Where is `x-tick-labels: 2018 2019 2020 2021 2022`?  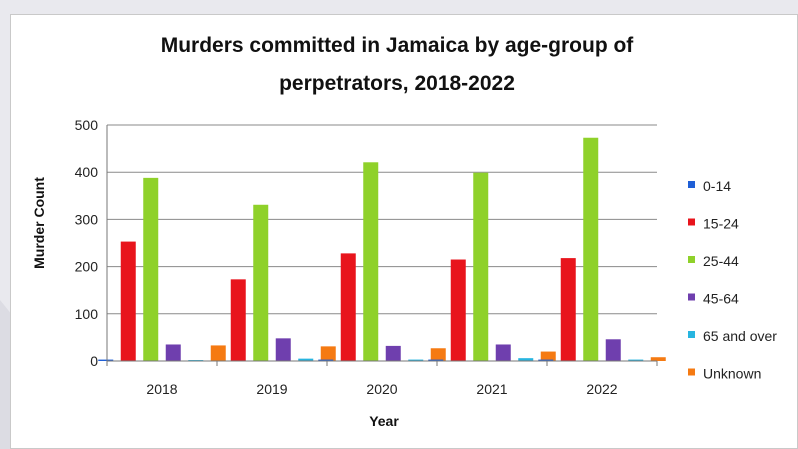 x-tick-labels: 2018 2019 2020 2021 2022 is located at coordinates (382, 379).